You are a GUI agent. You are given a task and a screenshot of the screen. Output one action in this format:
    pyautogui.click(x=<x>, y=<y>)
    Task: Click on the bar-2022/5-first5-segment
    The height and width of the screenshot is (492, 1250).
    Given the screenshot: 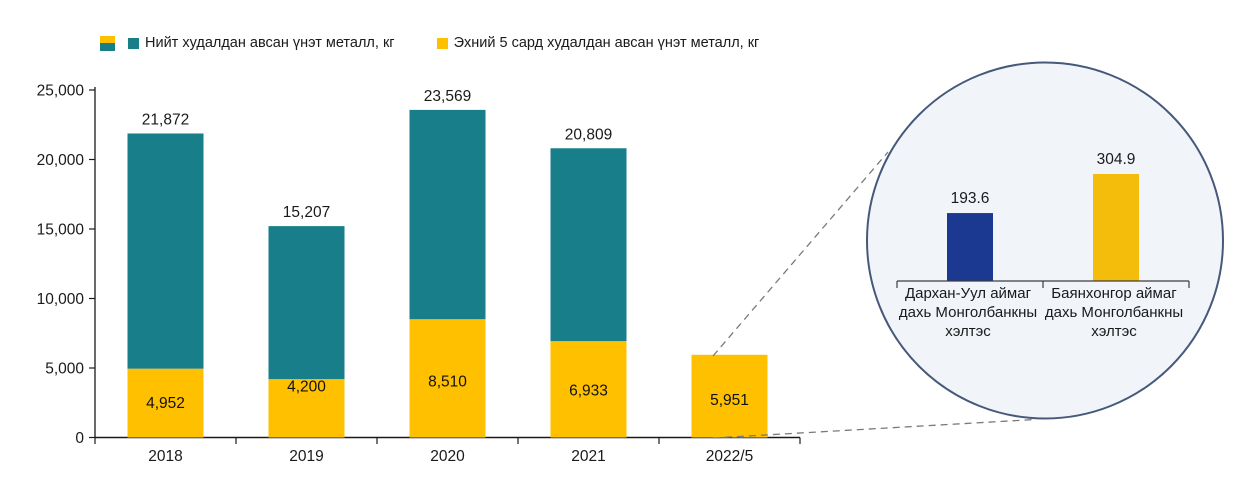 What is the action you would take?
    pyautogui.click(x=729, y=396)
    